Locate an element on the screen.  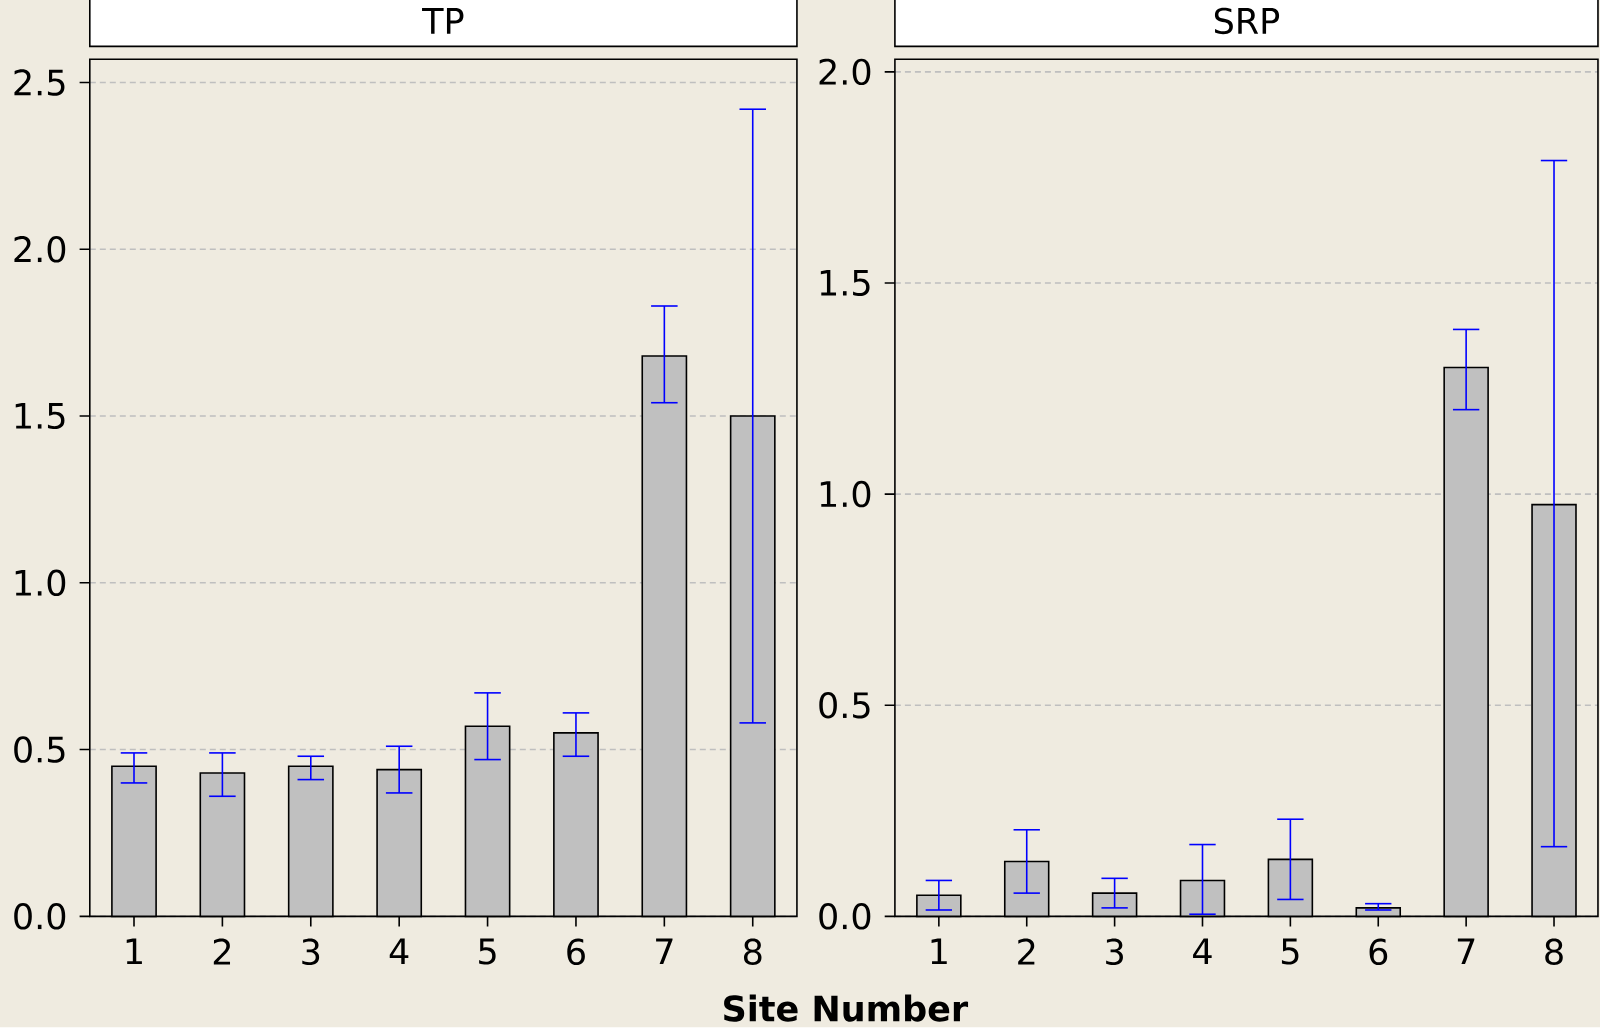
y-tick-label: 2.5 is located at coordinates (39, 82).